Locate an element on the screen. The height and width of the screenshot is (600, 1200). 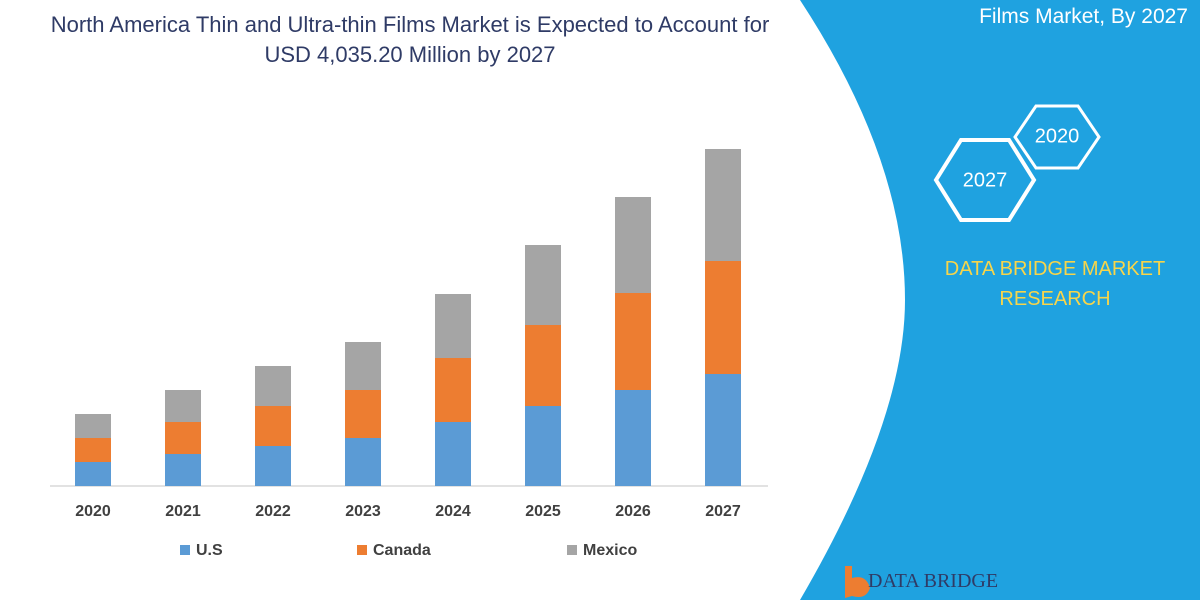
legend-label: Mexico is located at coordinates (610, 550).